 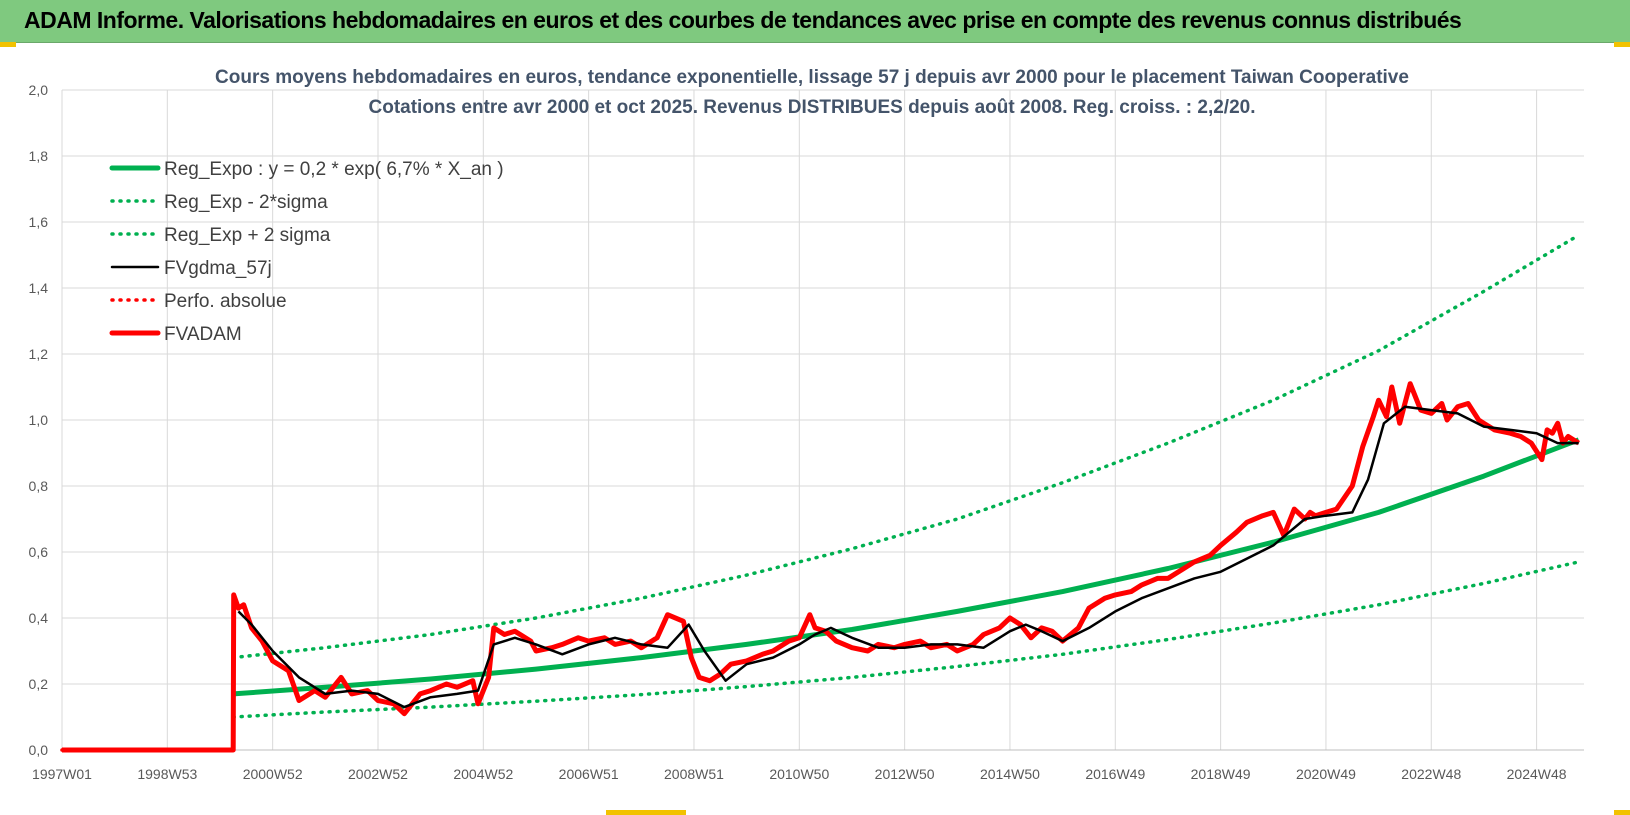 What do you see at coordinates (39, 288) in the screenshot?
I see `y-tick-label: 1,4` at bounding box center [39, 288].